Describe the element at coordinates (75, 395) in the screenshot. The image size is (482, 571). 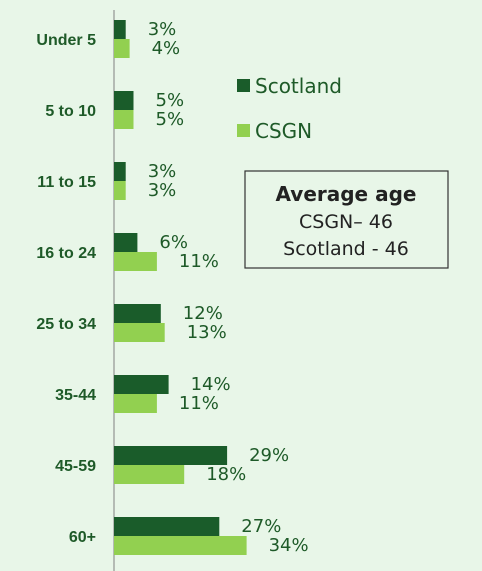
I see `category-label-35-44: 35-44` at that location.